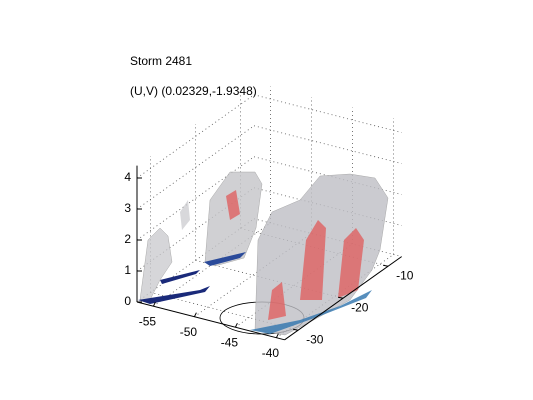 The height and width of the screenshot is (400, 533). I want to click on x-tick-label: -45, so click(230, 342).